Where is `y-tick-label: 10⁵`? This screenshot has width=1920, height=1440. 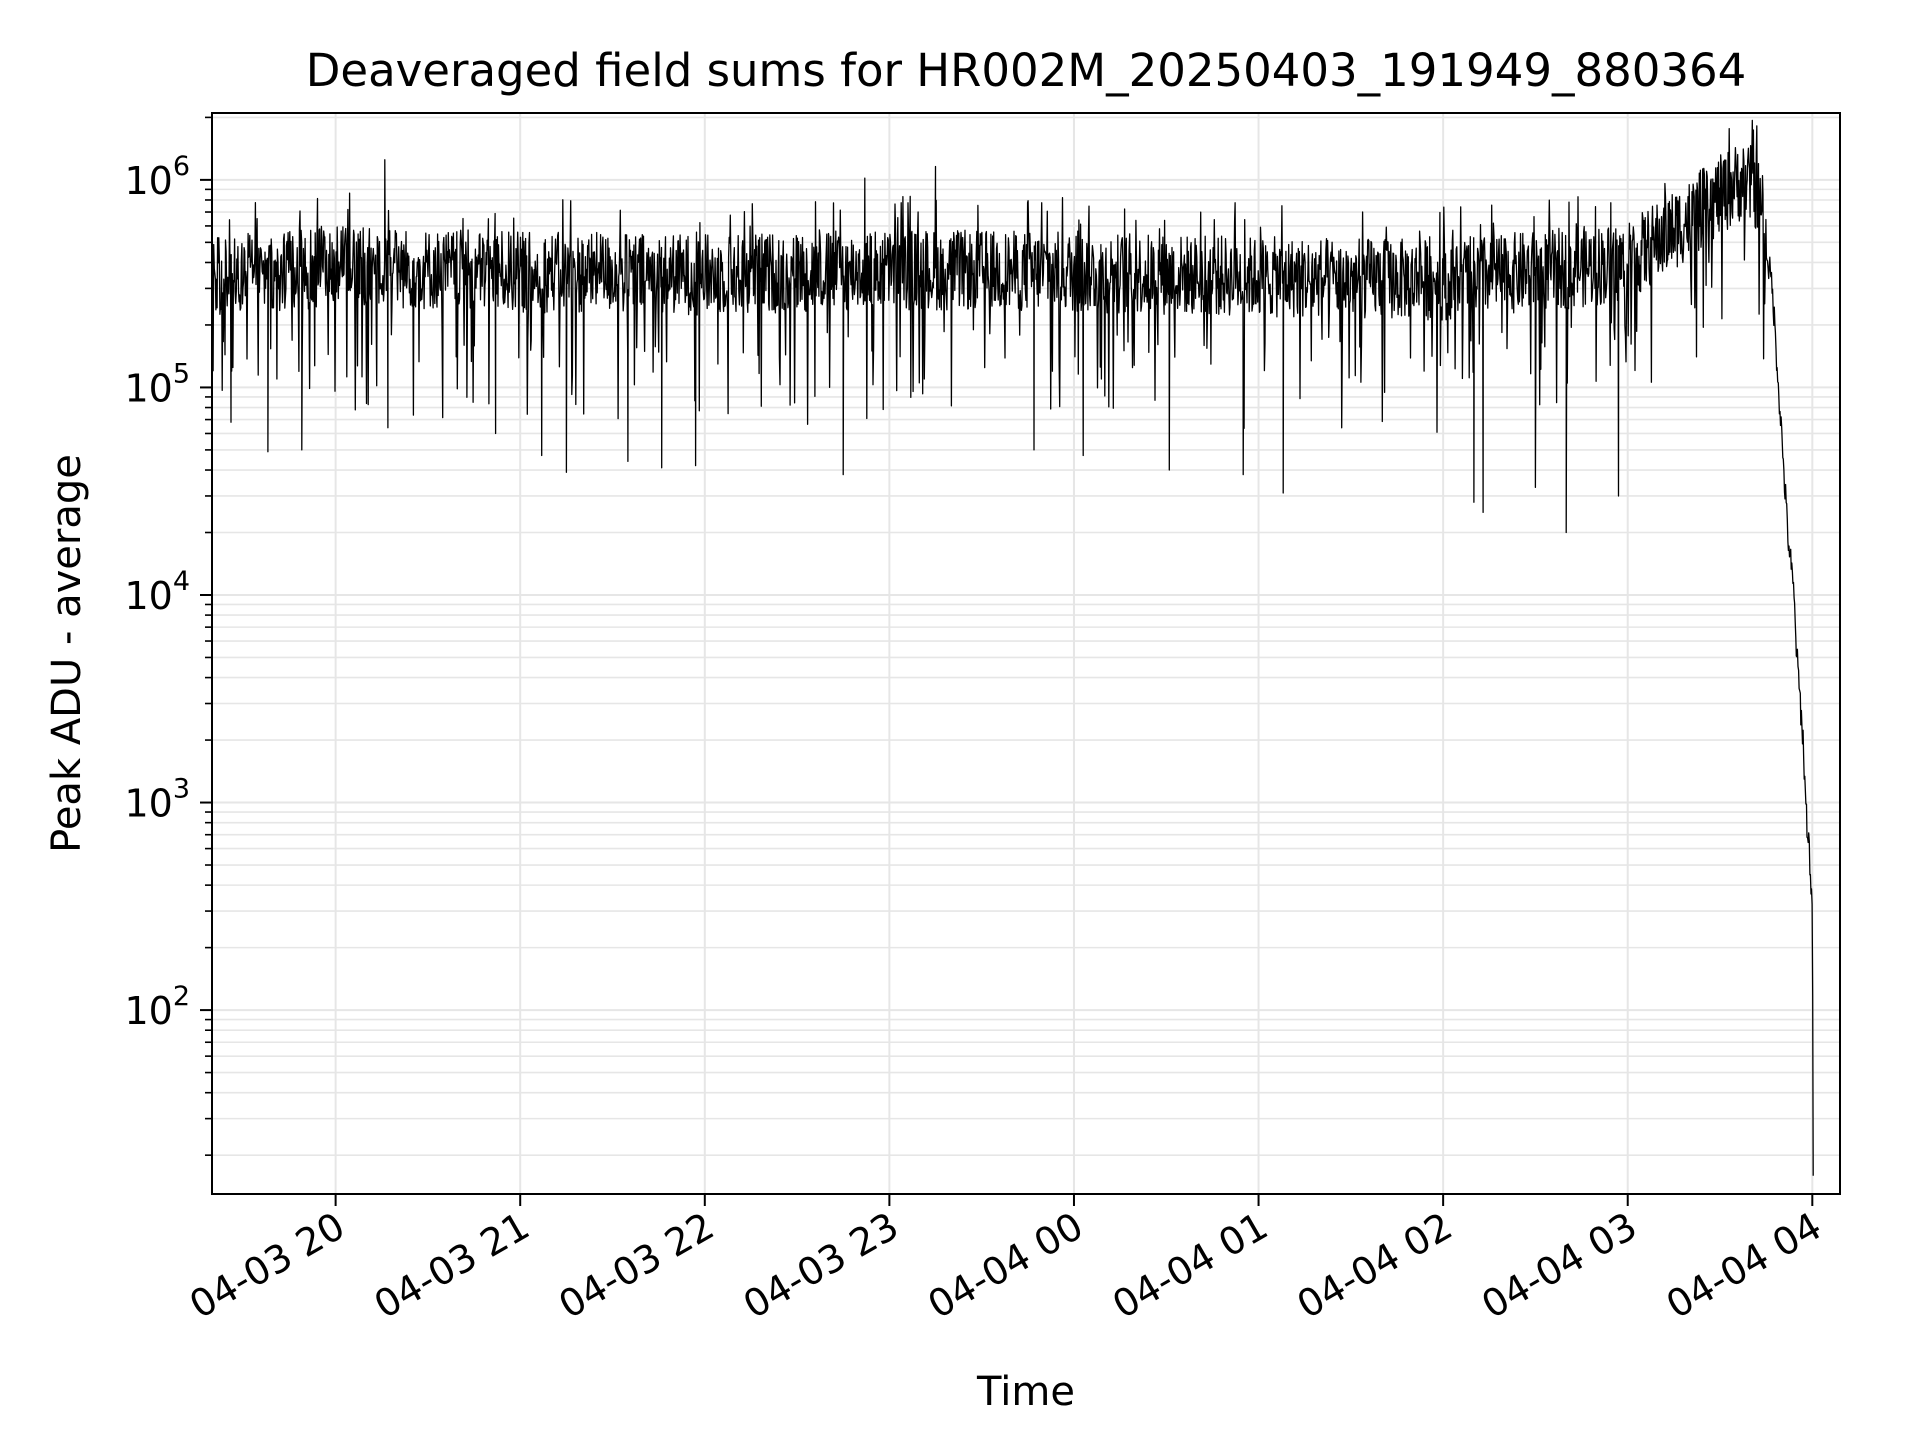
y-tick-label: 10⁵ is located at coordinates (157, 384).